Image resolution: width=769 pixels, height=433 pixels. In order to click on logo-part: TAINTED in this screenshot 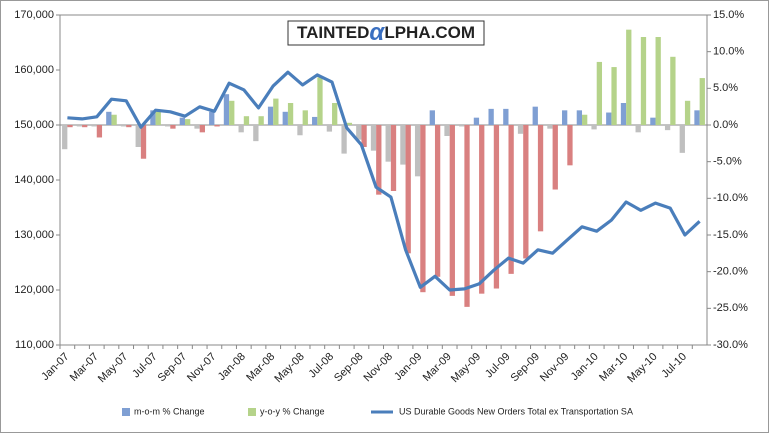, I will do `click(333, 32)`.